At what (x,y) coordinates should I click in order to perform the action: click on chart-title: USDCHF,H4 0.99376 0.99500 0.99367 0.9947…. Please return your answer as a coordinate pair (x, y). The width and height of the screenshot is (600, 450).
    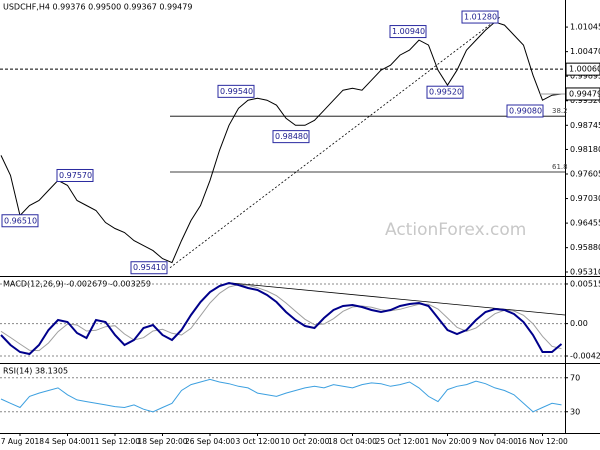
    Looking at the image, I should click on (97, 7).